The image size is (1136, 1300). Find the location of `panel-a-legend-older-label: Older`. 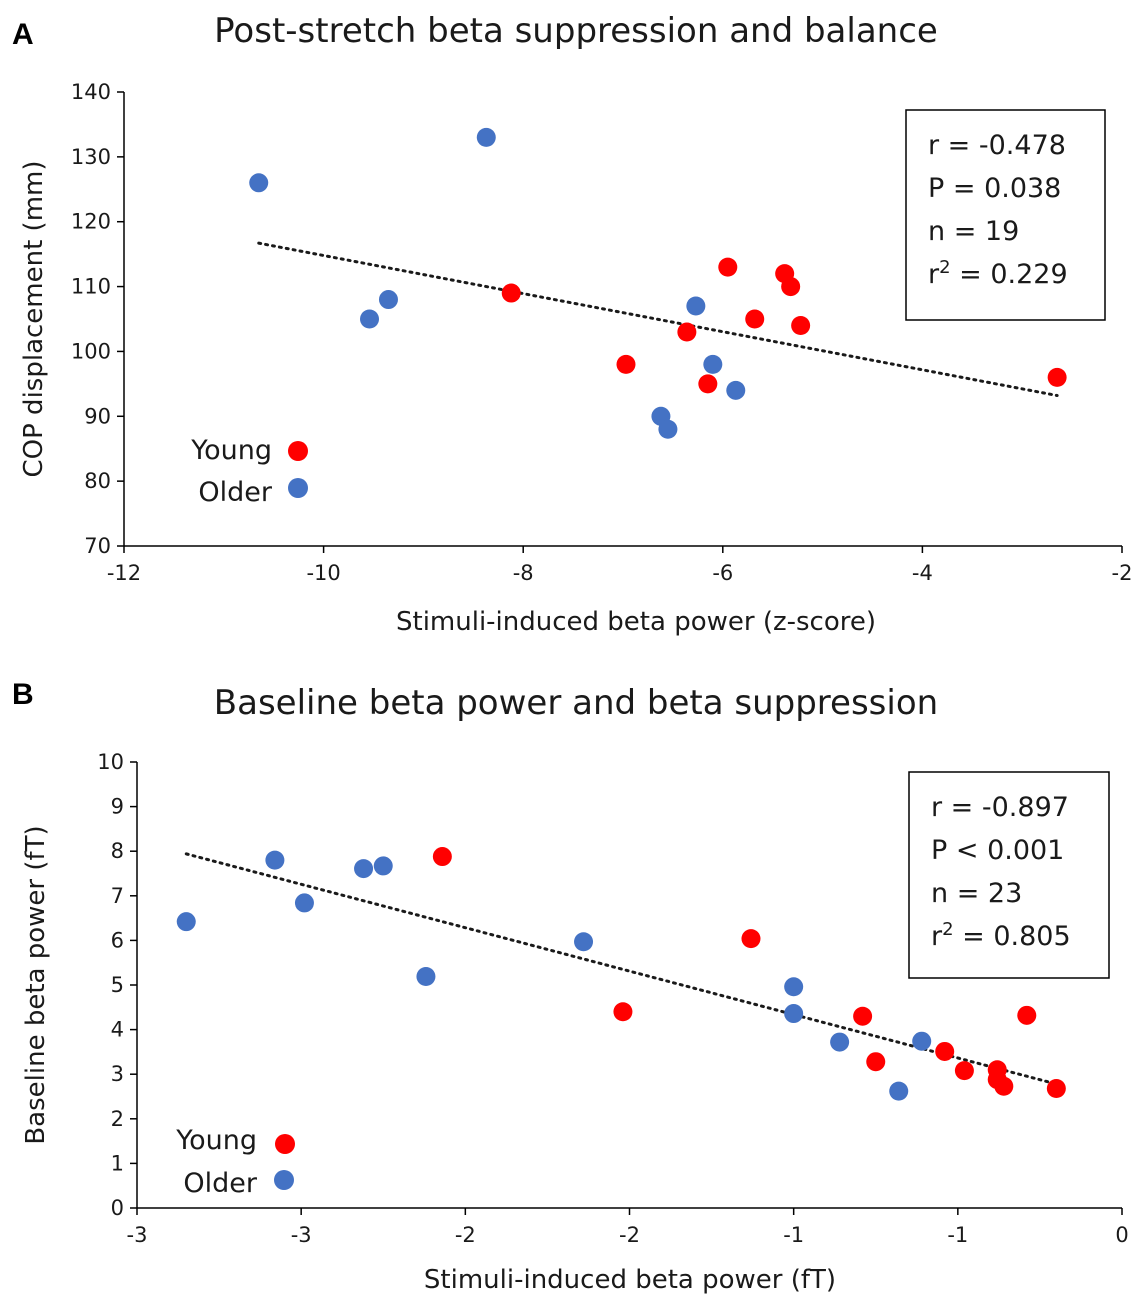

panel-a-legend-older-label: Older is located at coordinates (235, 492).